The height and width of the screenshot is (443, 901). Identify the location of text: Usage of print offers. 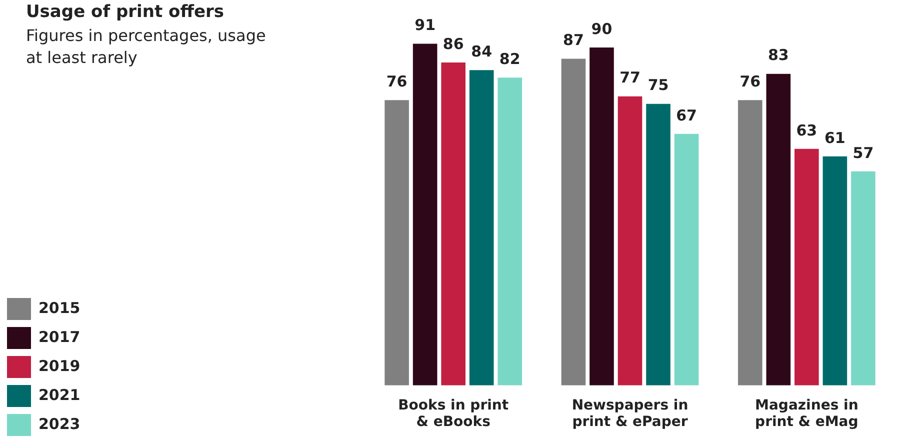
(126, 12).